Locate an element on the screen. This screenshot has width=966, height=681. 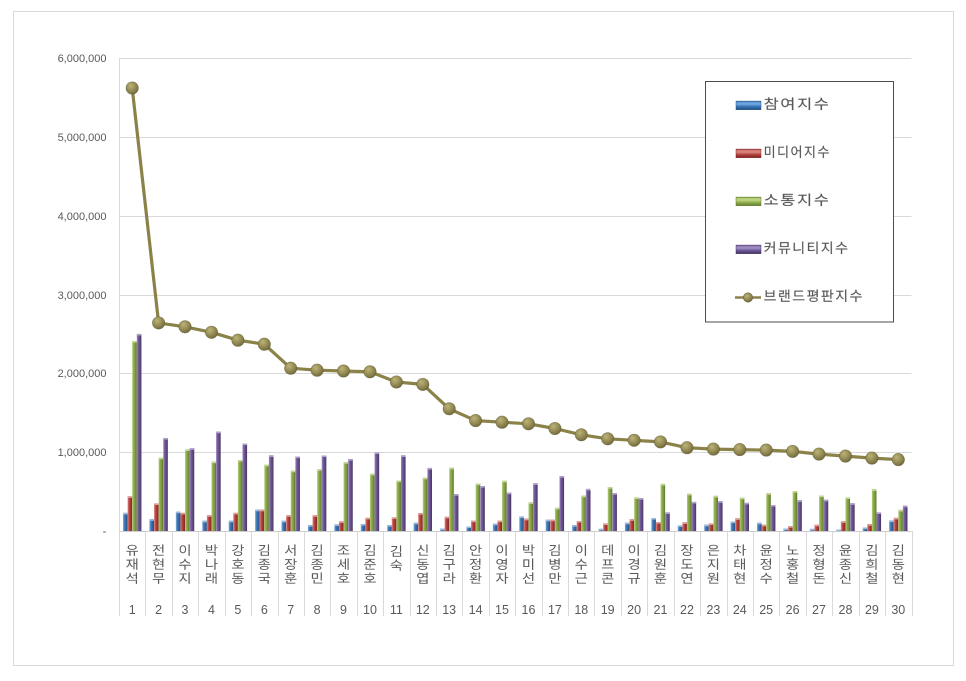
svg-text: 21 is located at coordinates (661, 610).